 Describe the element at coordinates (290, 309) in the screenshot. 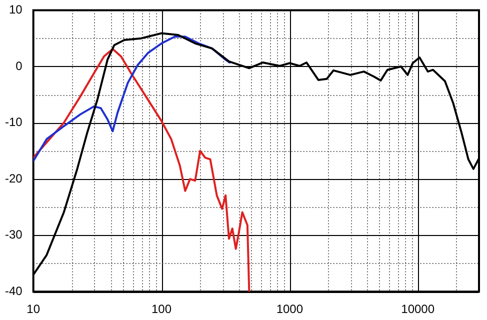

I see `x-tick-label: 1000` at that location.